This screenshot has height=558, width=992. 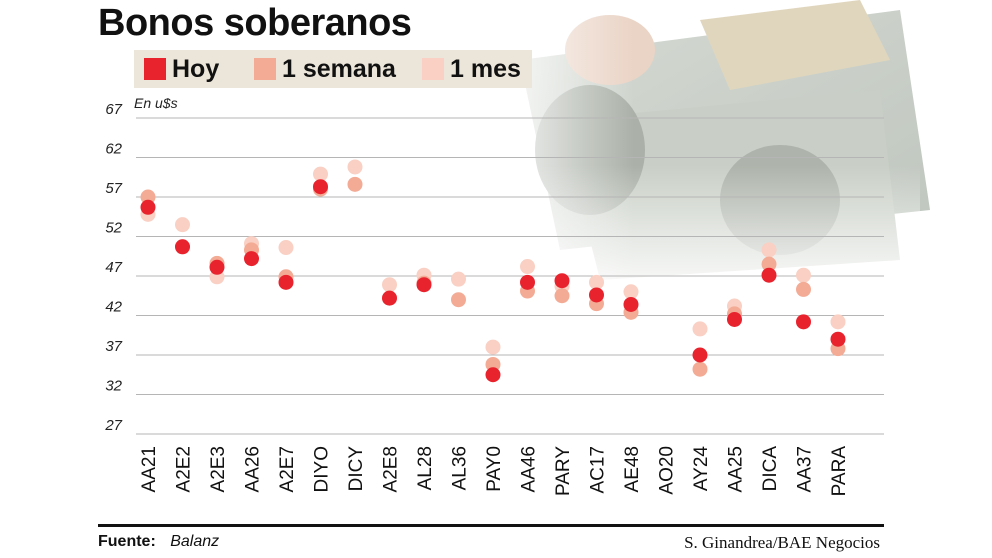 I want to click on y-tick-label: 32, so click(x=113, y=386).